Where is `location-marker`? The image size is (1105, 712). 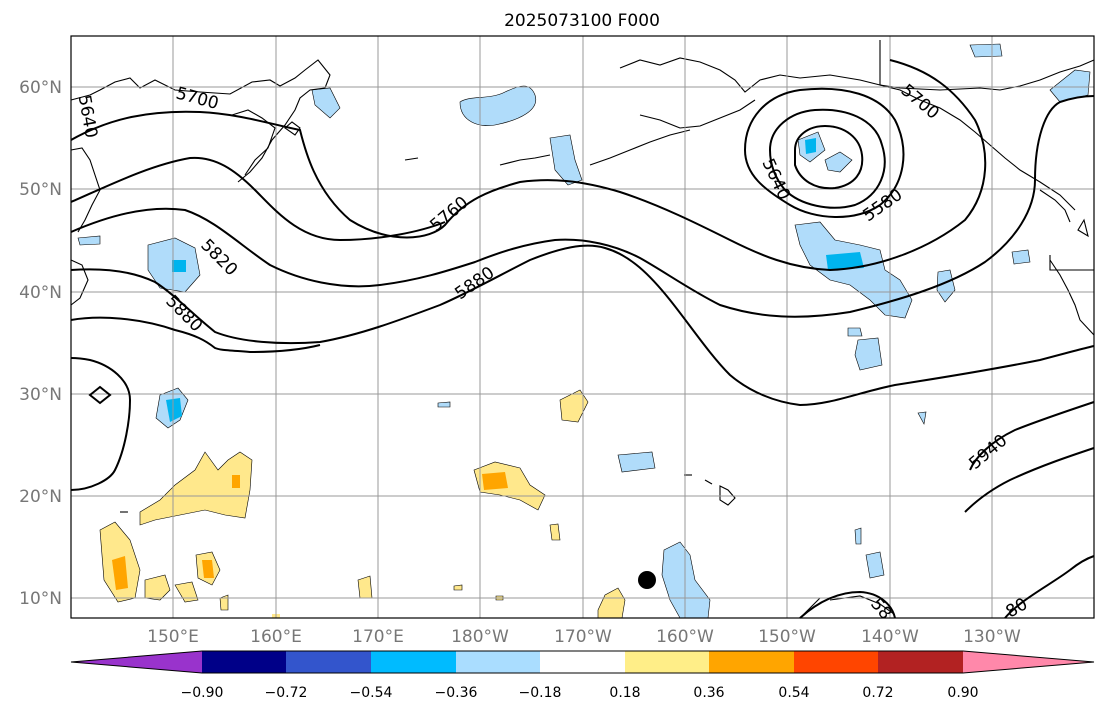 location-marker is located at coordinates (647, 580).